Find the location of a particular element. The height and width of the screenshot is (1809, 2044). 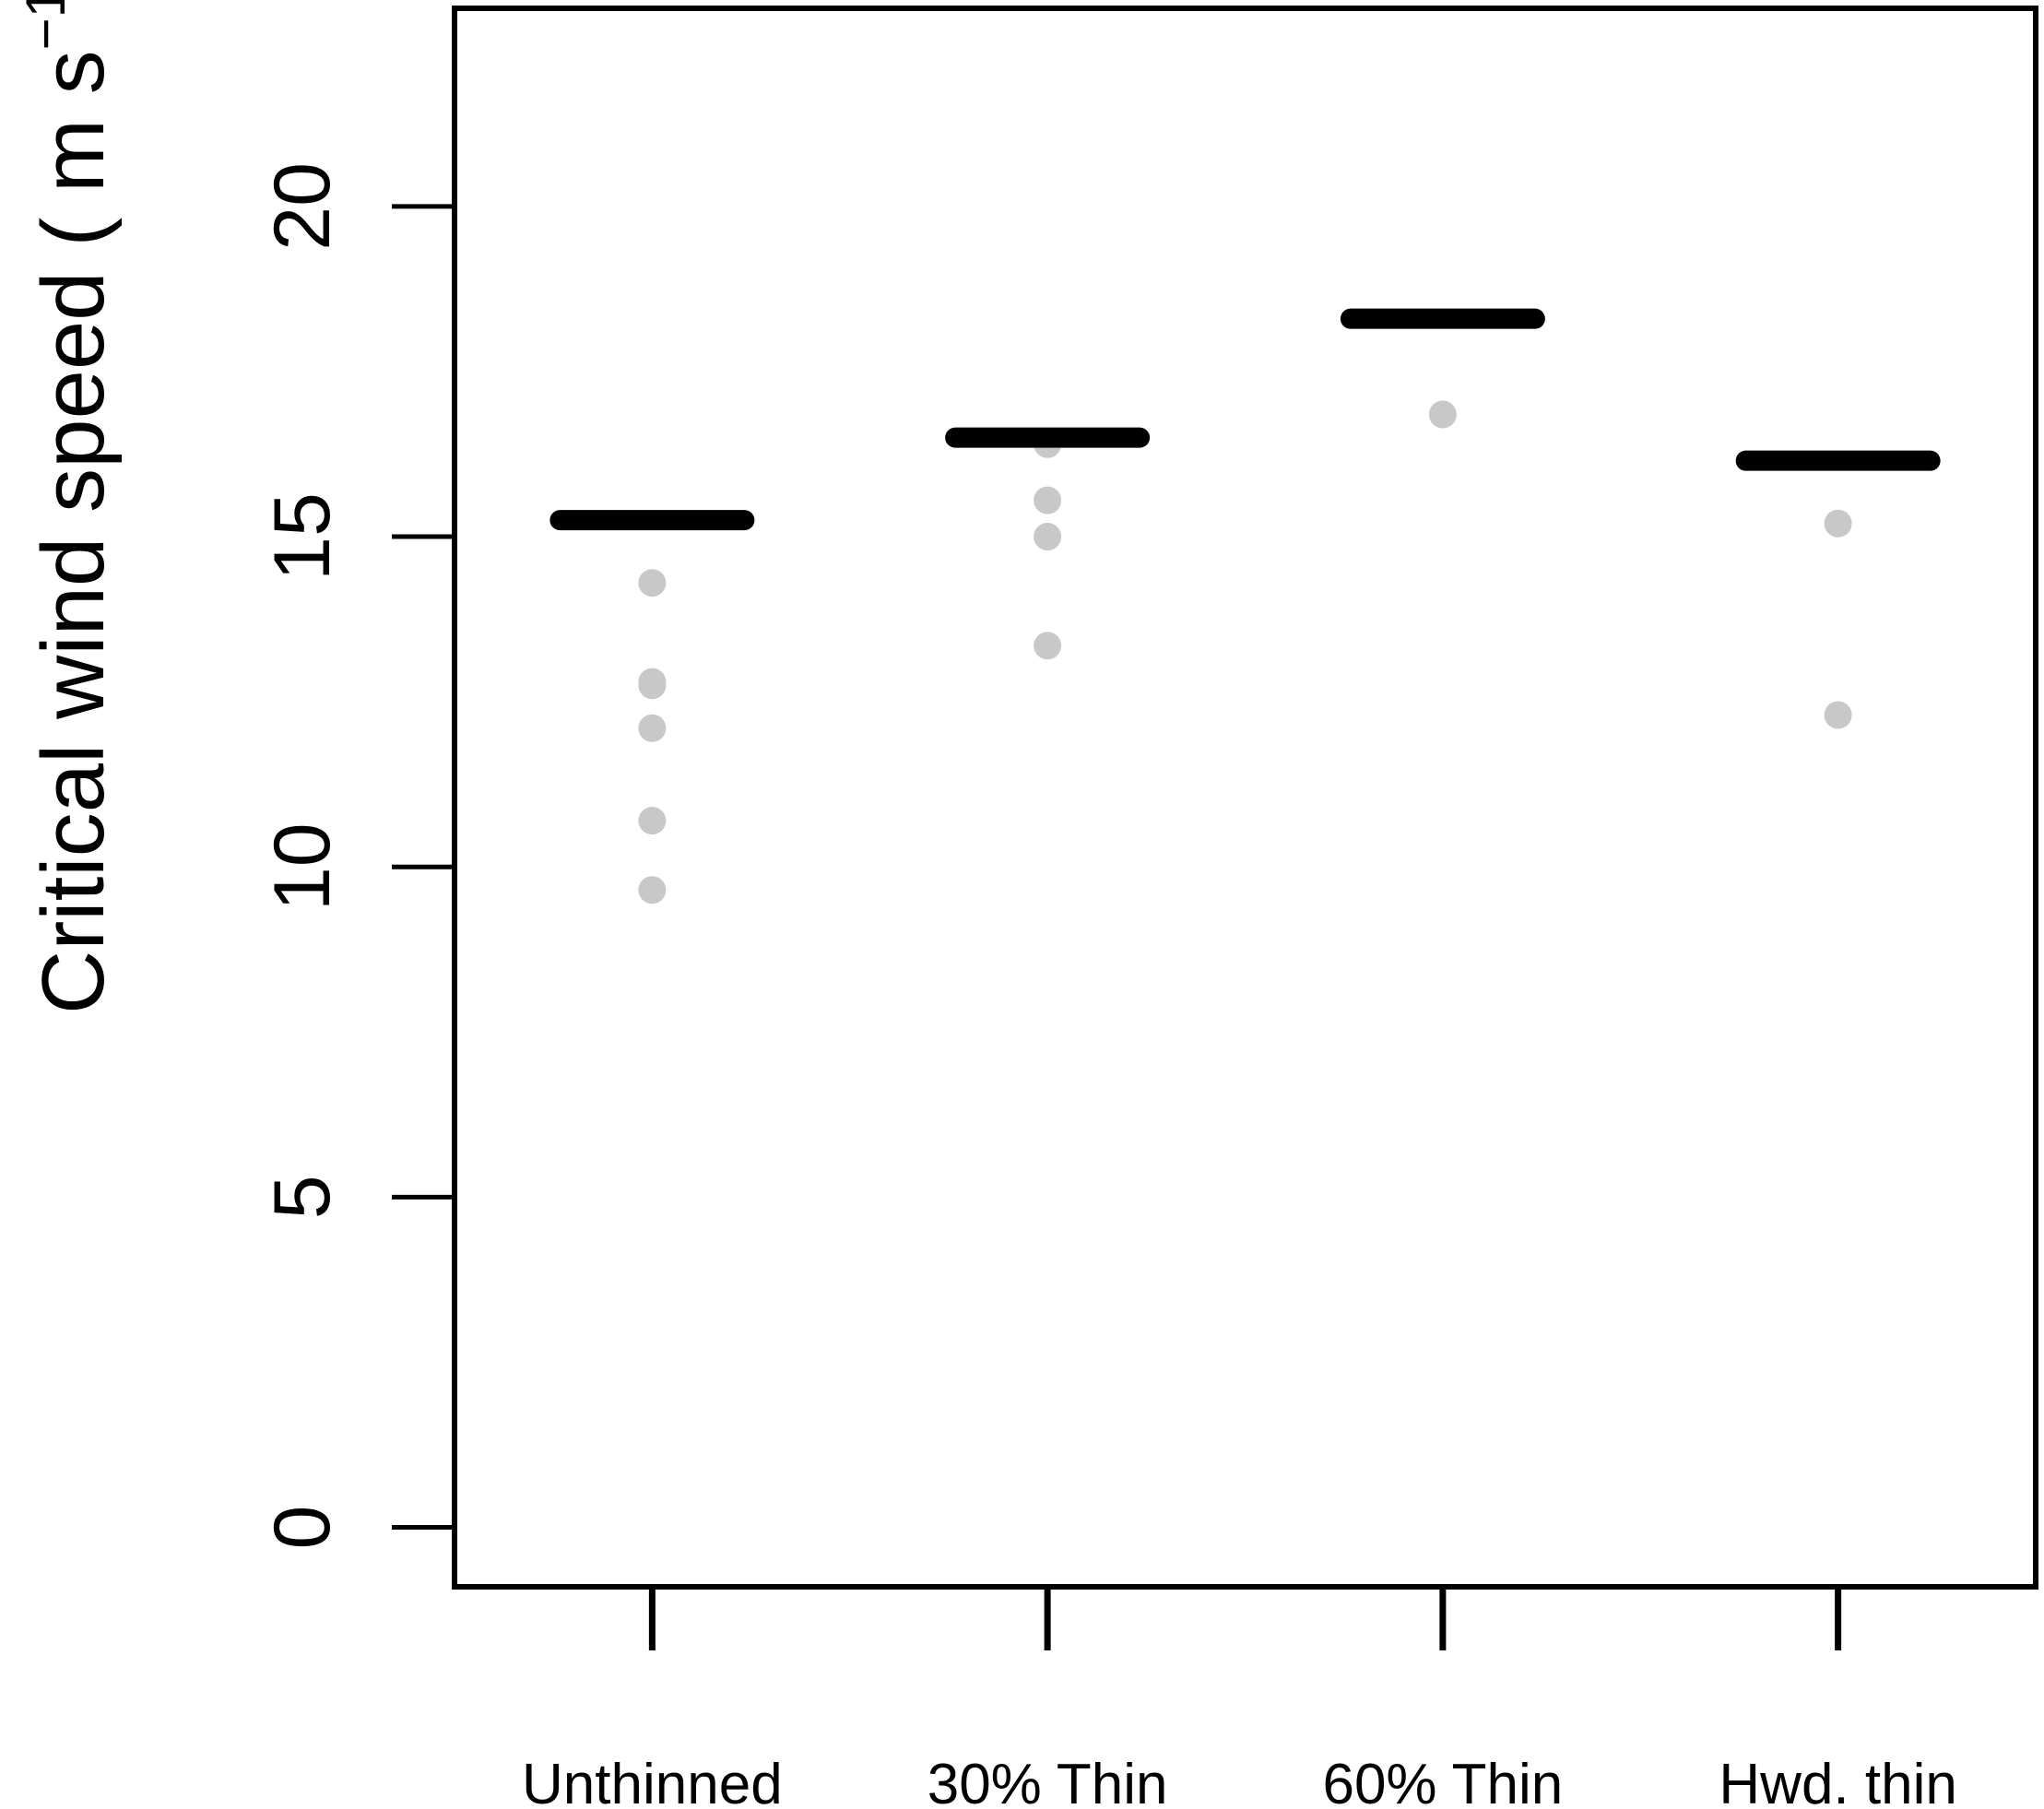

y-axis: 0 5 10 15 20 is located at coordinates (356, 855).